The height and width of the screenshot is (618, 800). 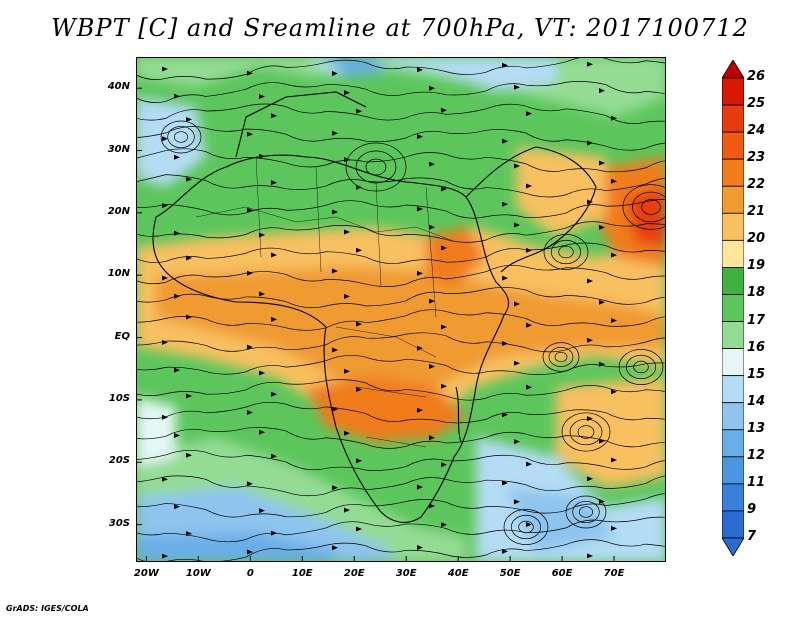 I want to click on colorbar-level-label: 18, so click(x=756, y=293).